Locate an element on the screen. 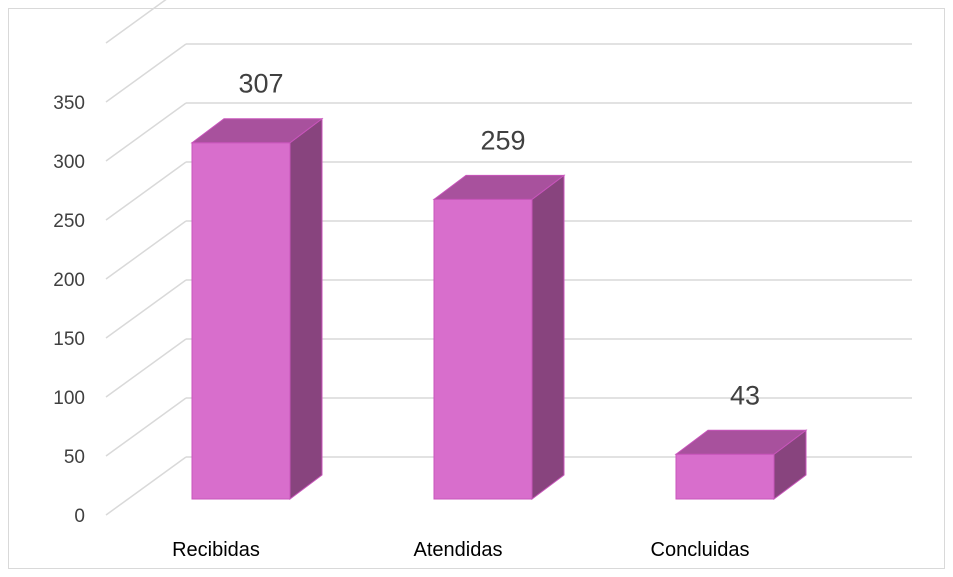  y-tick-label: 200 is located at coordinates (69, 280).